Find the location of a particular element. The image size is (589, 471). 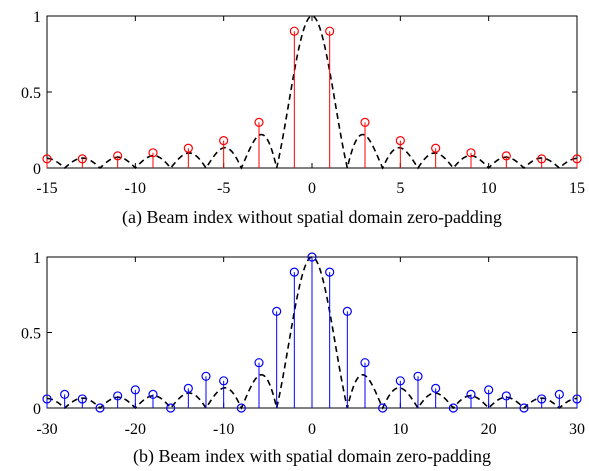

x-tick-label: -20 is located at coordinates (135, 429).